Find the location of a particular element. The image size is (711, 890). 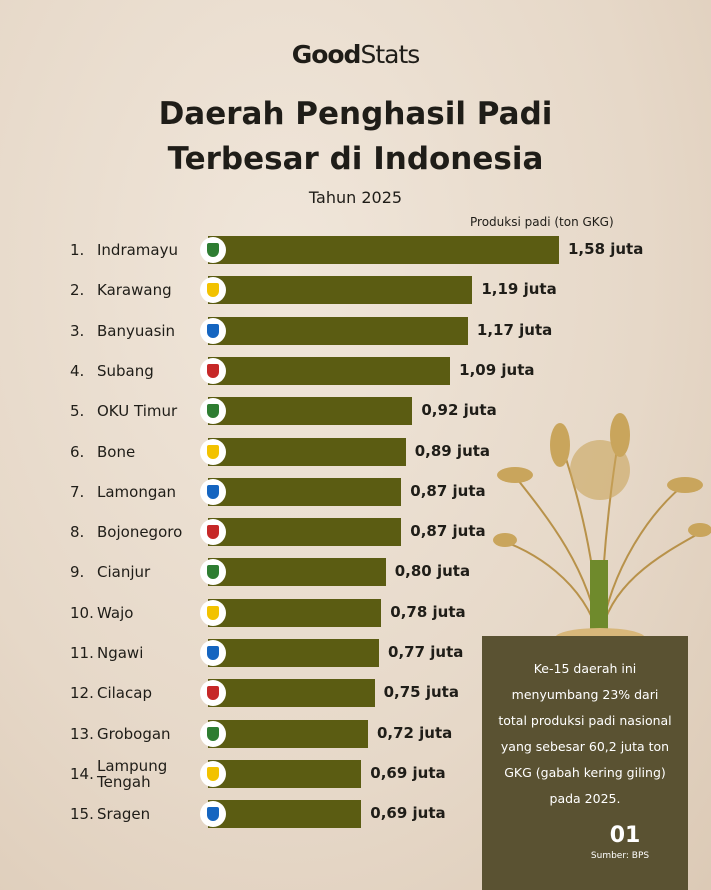

category-label: Banyuasin is located at coordinates (136, 330).